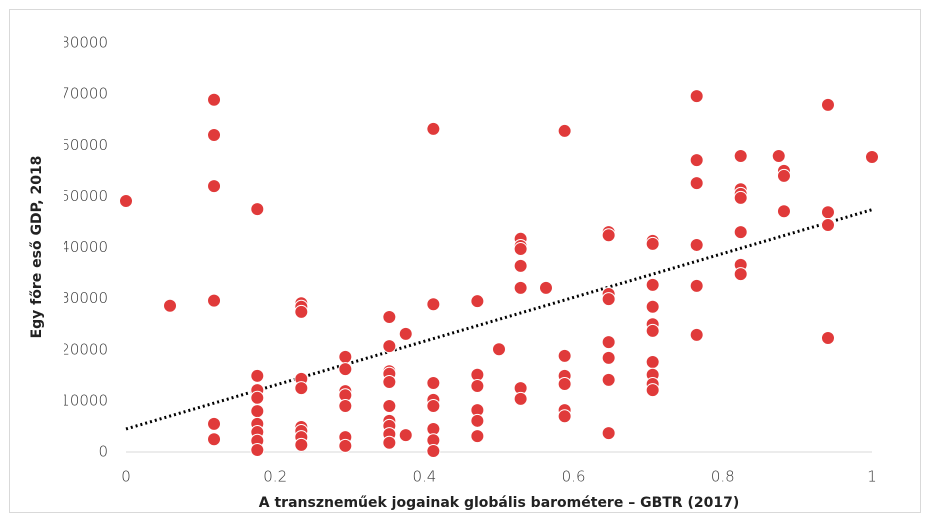  What do you see at coordinates (84, 298) in the screenshot?
I see `y-tick-label: 30000` at bounding box center [84, 298].